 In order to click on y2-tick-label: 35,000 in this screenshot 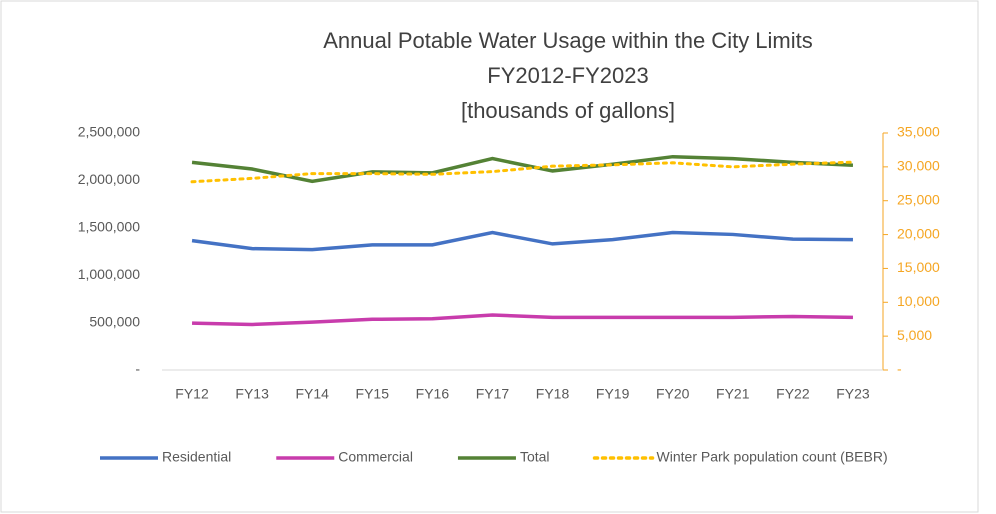, I will do `click(918, 132)`.